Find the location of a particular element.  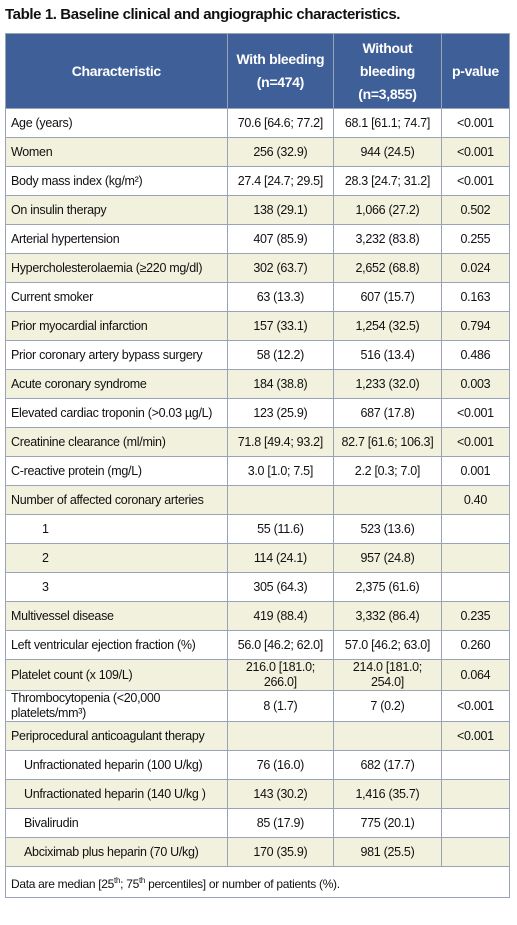

table-cell: 981 (25.5) is located at coordinates (387, 852).